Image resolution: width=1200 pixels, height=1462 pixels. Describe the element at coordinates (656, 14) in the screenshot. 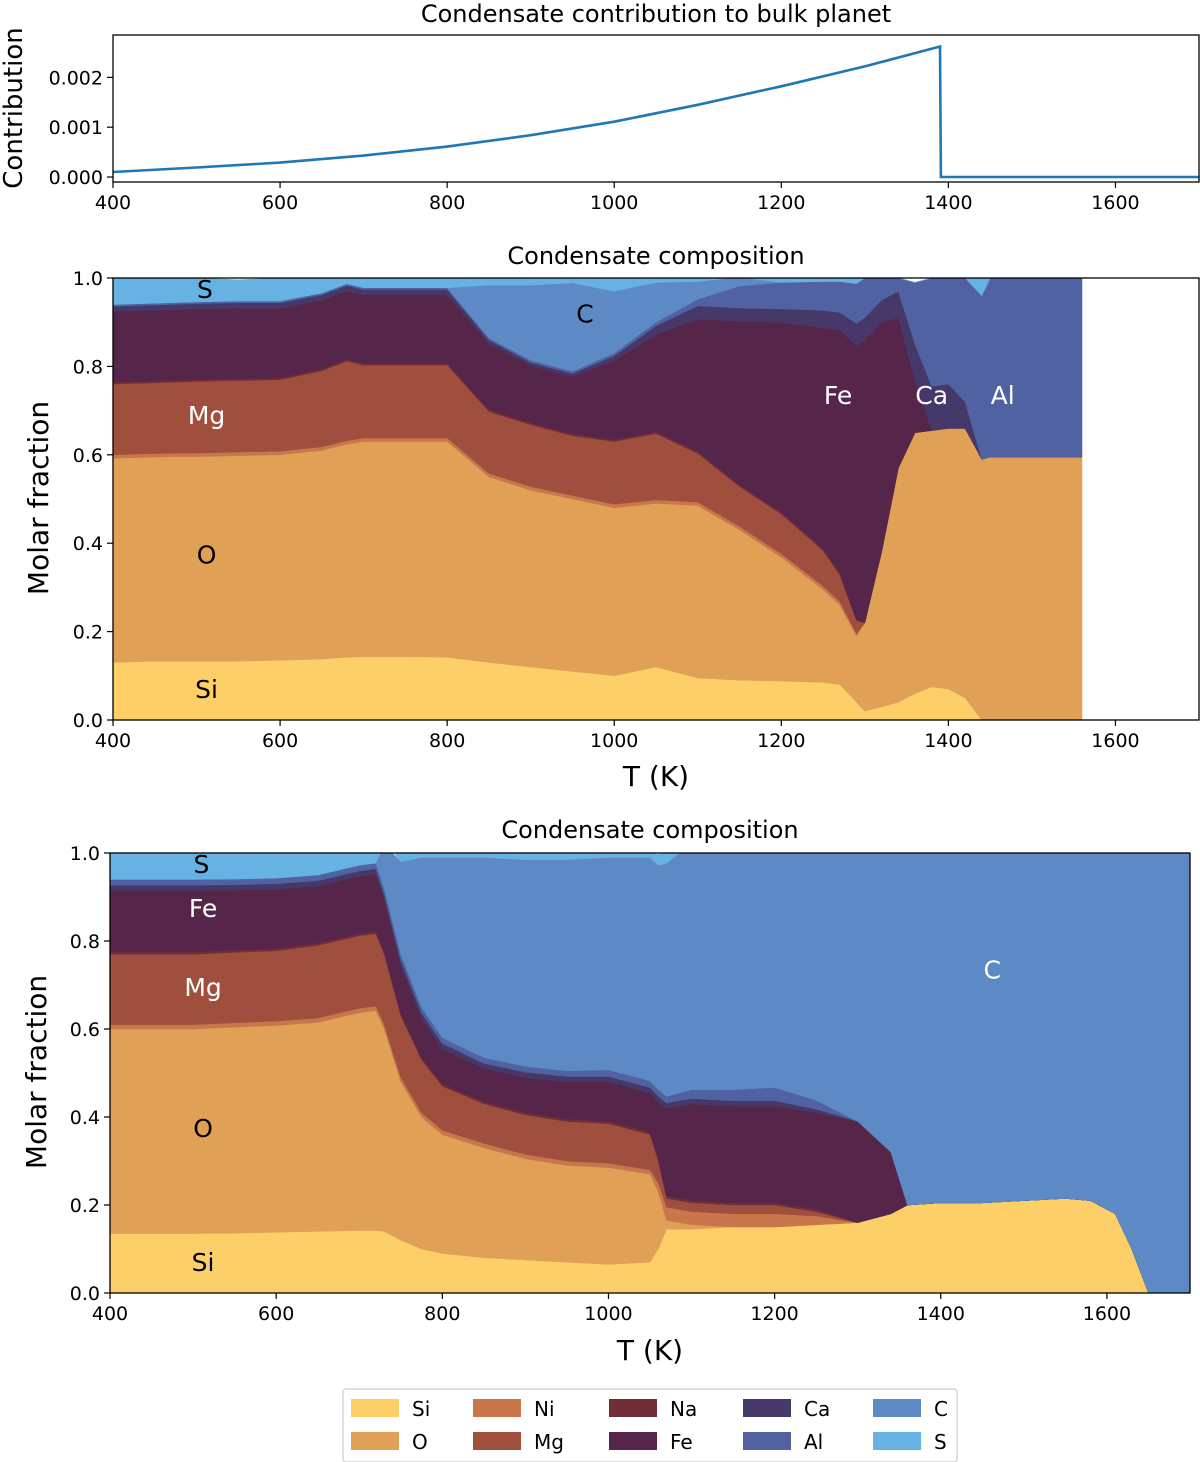

I see `contribution-title: Condensate contribution to bulk planet` at that location.